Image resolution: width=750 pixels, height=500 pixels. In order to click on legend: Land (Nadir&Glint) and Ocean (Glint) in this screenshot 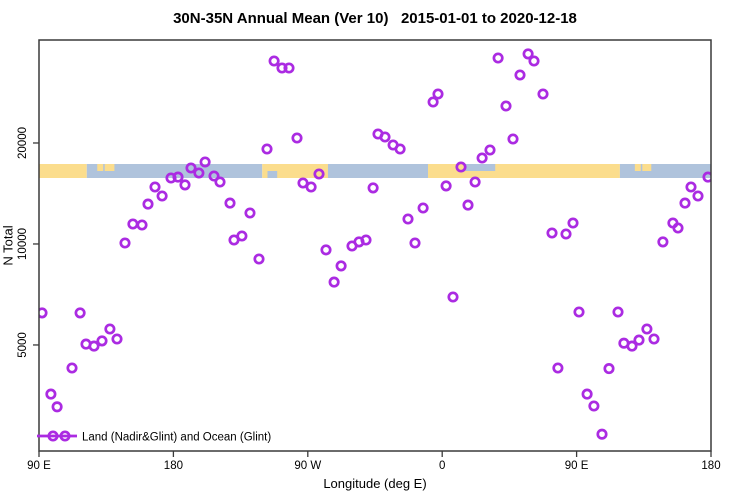, I will do `click(154, 437)`.